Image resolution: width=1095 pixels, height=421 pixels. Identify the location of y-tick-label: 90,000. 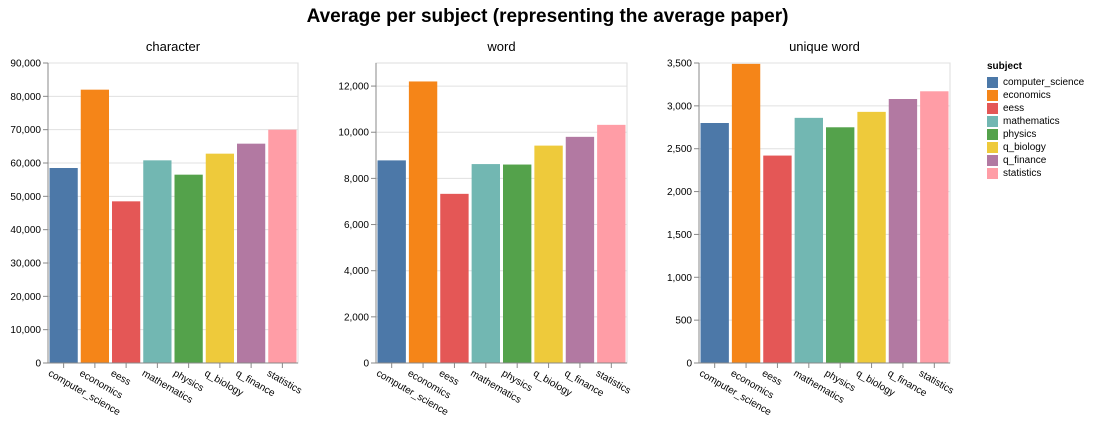
(25, 64).